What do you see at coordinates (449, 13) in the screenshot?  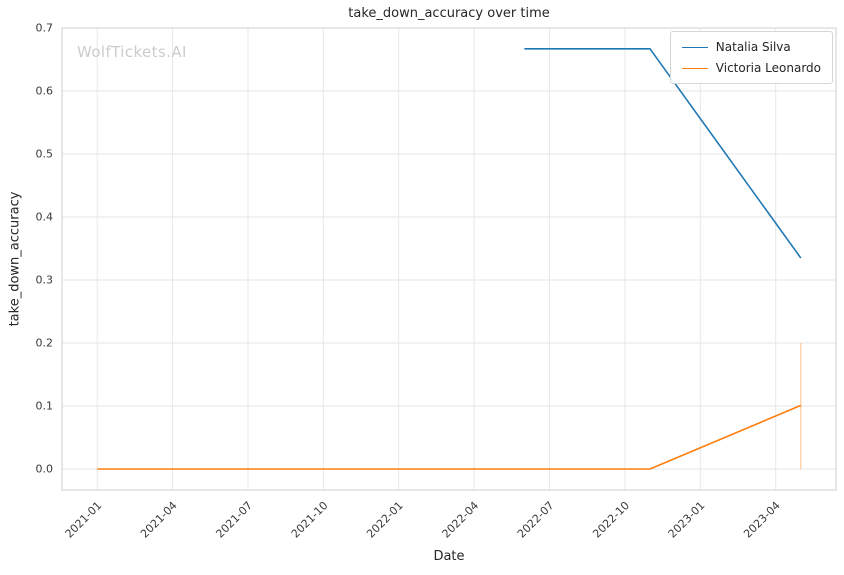 I see `chart-title: take_down_accuracy over time` at bounding box center [449, 13].